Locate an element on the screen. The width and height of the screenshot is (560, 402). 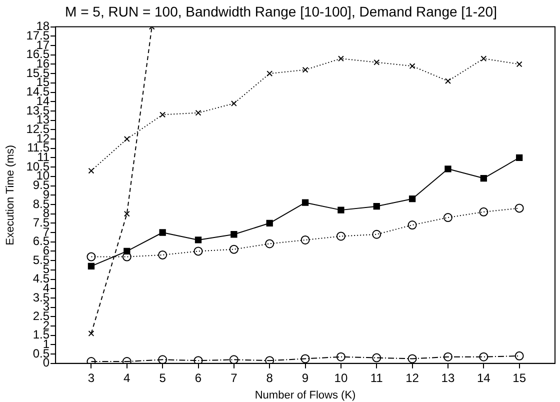
x-tick-label: 5 is located at coordinates (162, 377).